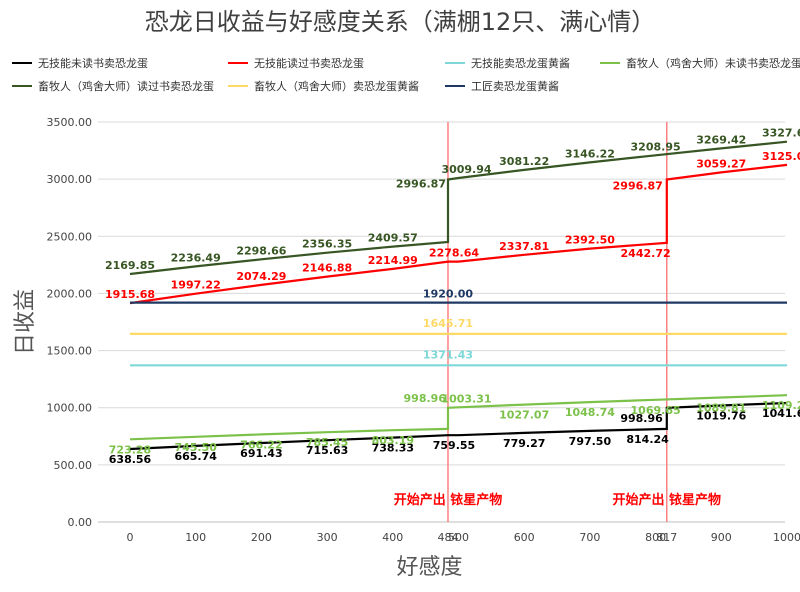 The image size is (800, 592). What do you see at coordinates (70, 236) in the screenshot?
I see `y-tick-label: 2500.00` at bounding box center [70, 236].